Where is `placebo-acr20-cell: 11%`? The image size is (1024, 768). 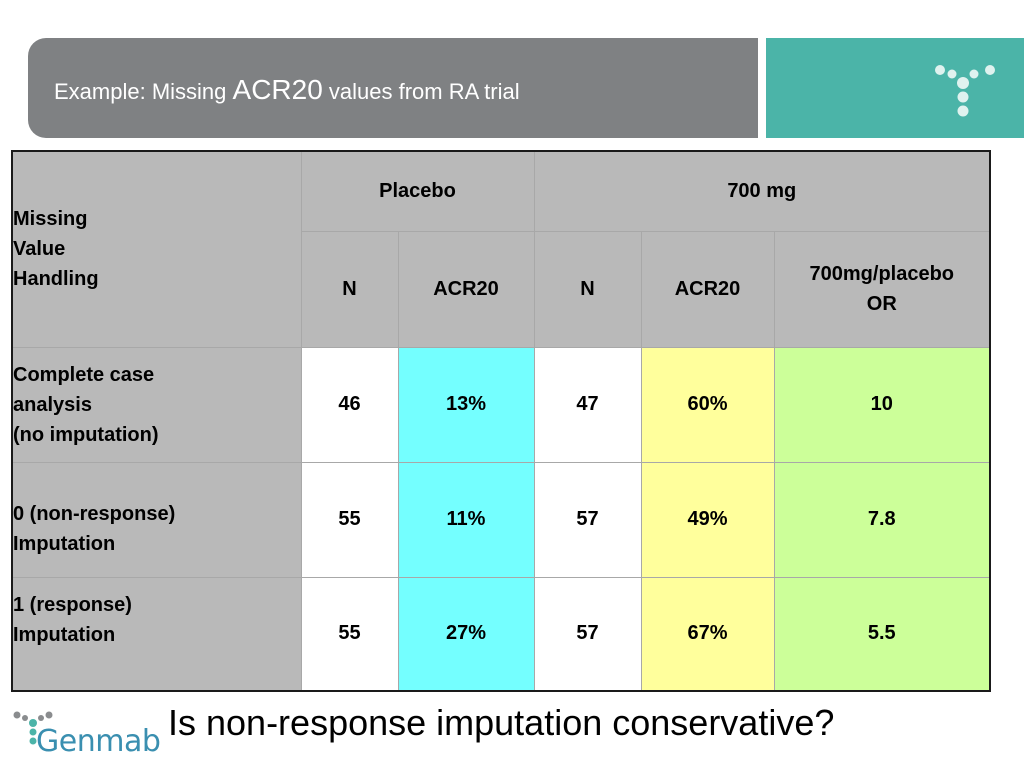
placebo-acr20-cell: 11% is located at coordinates (466, 519).